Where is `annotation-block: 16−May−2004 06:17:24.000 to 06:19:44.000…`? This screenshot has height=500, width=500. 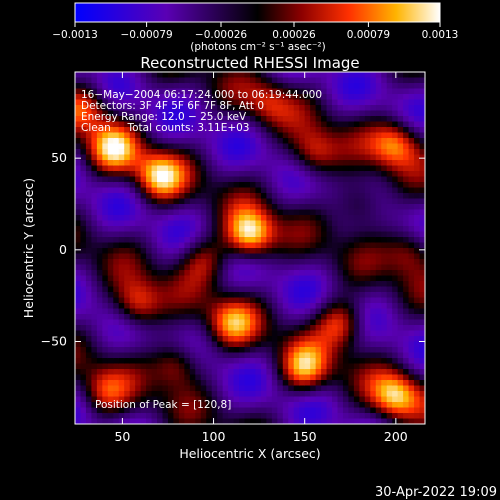 annotation-block: 16−May−2004 06:17:24.000 to 06:19:44.000… is located at coordinates (201, 111).